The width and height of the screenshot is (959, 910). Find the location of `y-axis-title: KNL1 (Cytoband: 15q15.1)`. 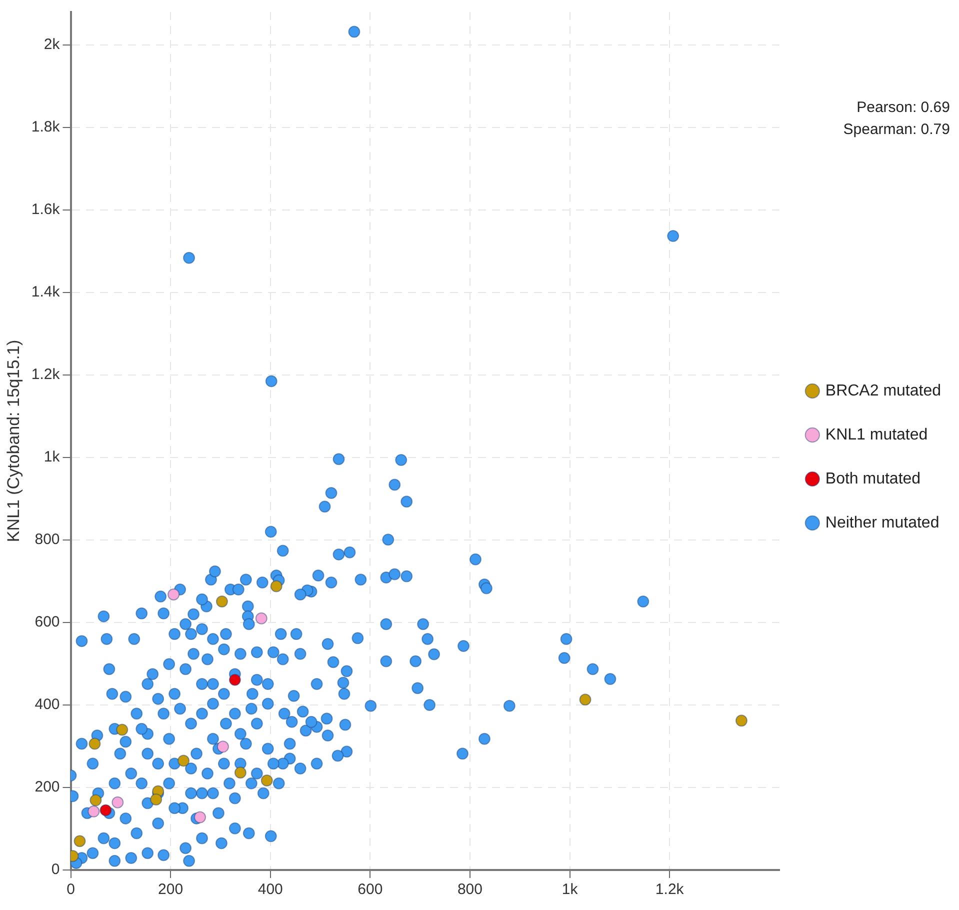

y-axis-title: KNL1 (Cytoband: 15q15.1) is located at coordinates (13, 441).